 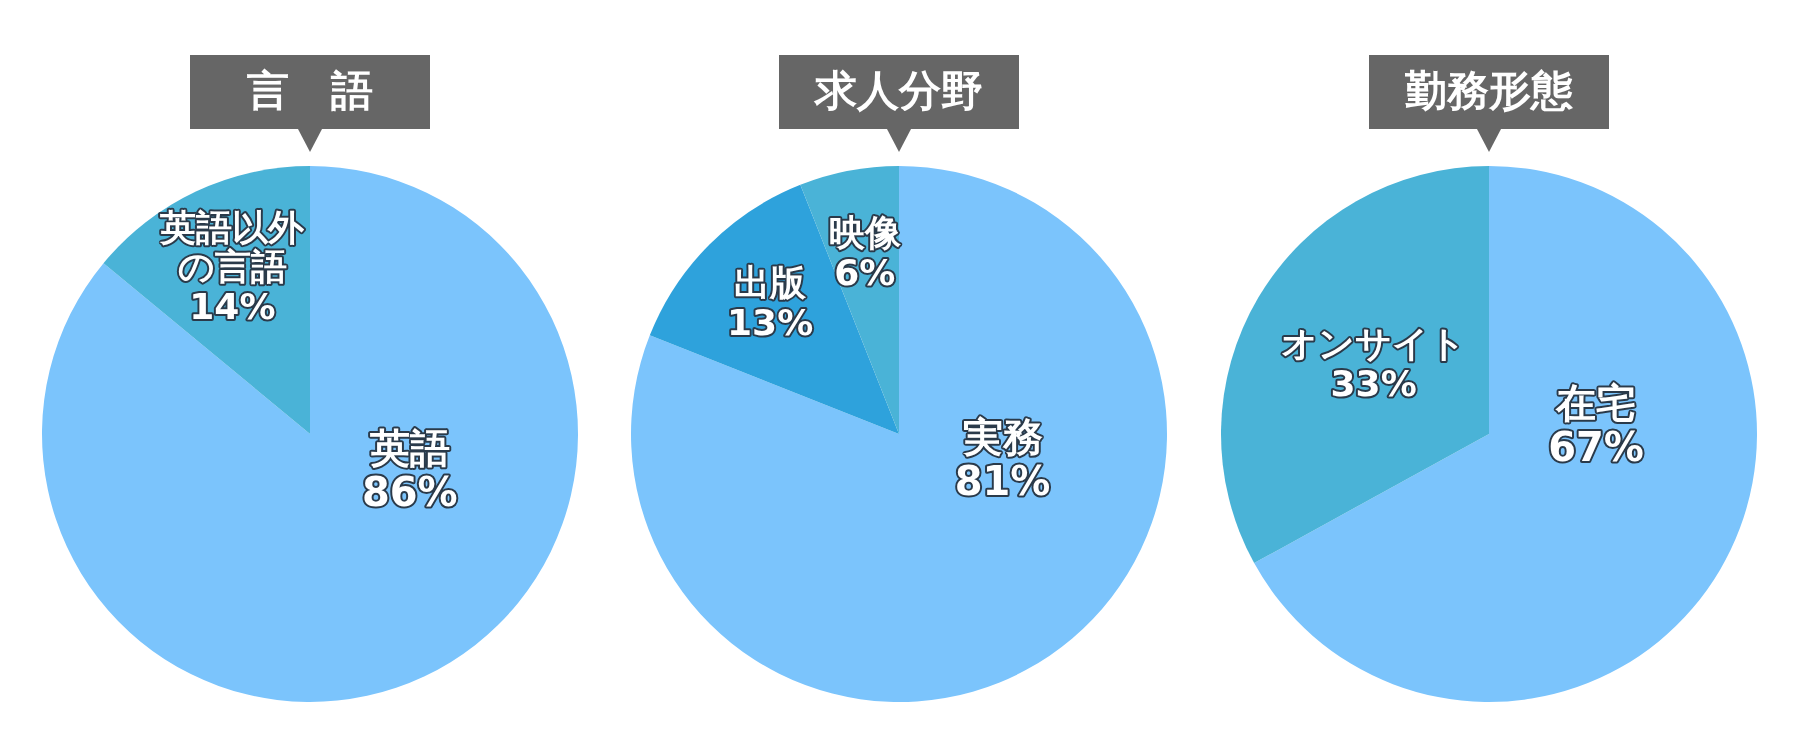 What do you see at coordinates (232, 306) in the screenshot?
I see `data-label: 14%` at bounding box center [232, 306].